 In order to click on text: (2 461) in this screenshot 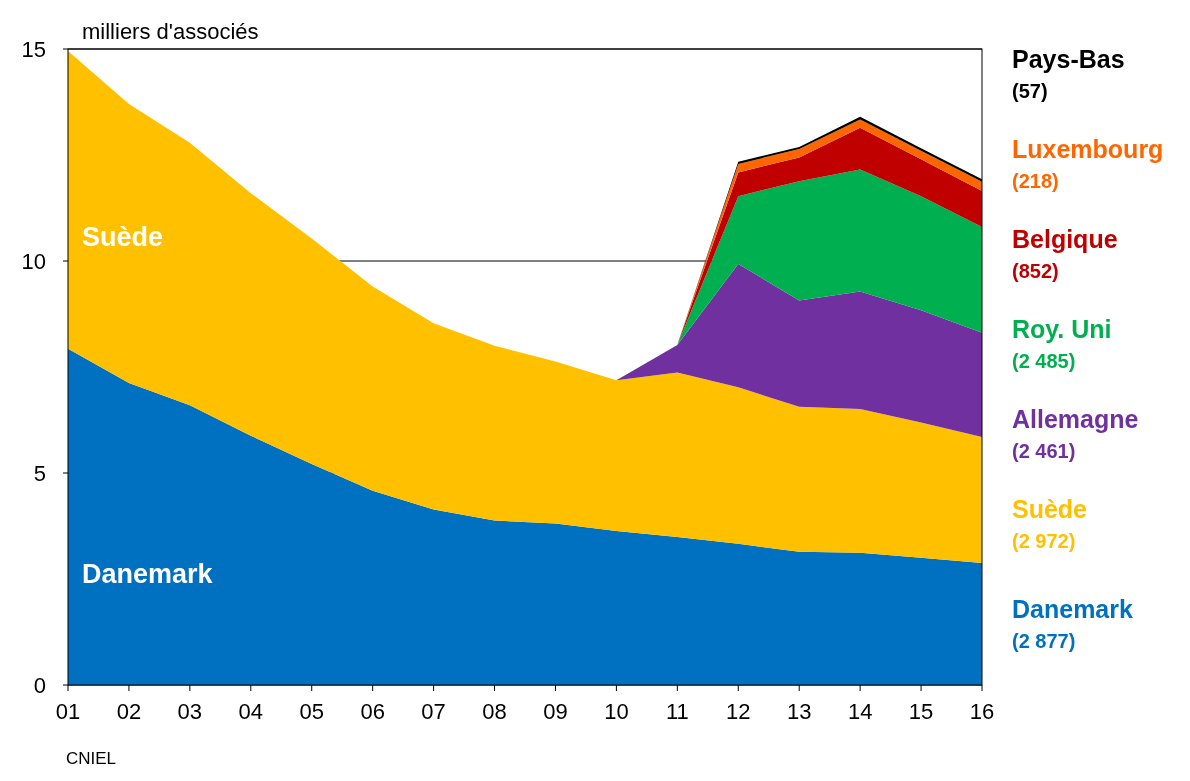, I will do `click(1044, 451)`.